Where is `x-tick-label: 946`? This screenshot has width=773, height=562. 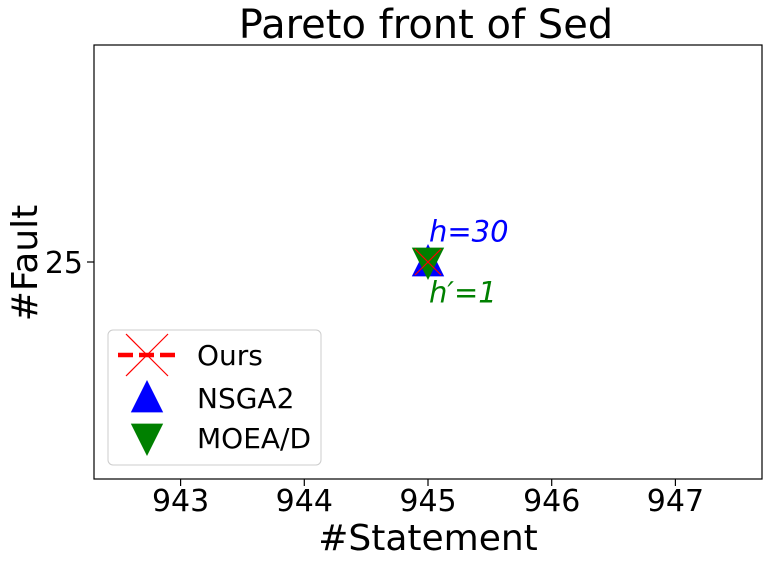 x-tick-label: 946 is located at coordinates (551, 501).